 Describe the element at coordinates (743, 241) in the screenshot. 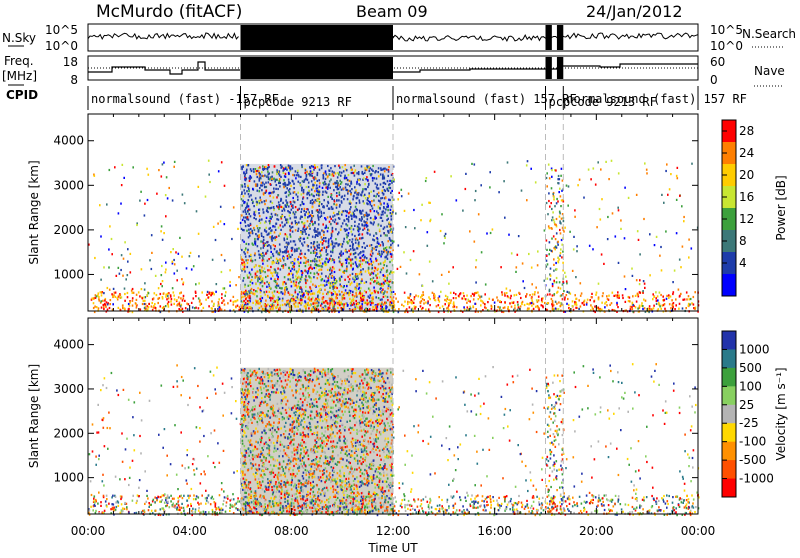

I see `colorbar-tick-label: 8` at that location.